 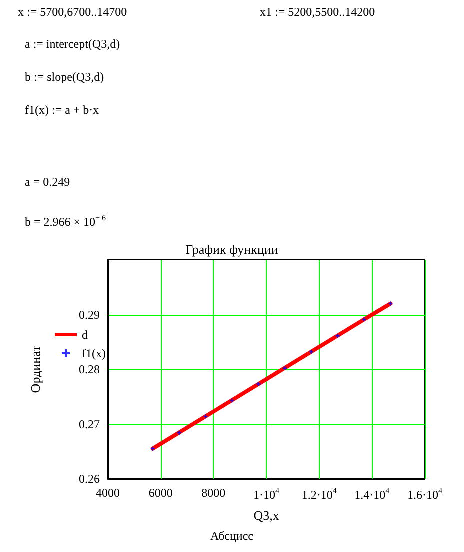 I want to click on y-axis-title: Ординат, so click(x=35, y=370).